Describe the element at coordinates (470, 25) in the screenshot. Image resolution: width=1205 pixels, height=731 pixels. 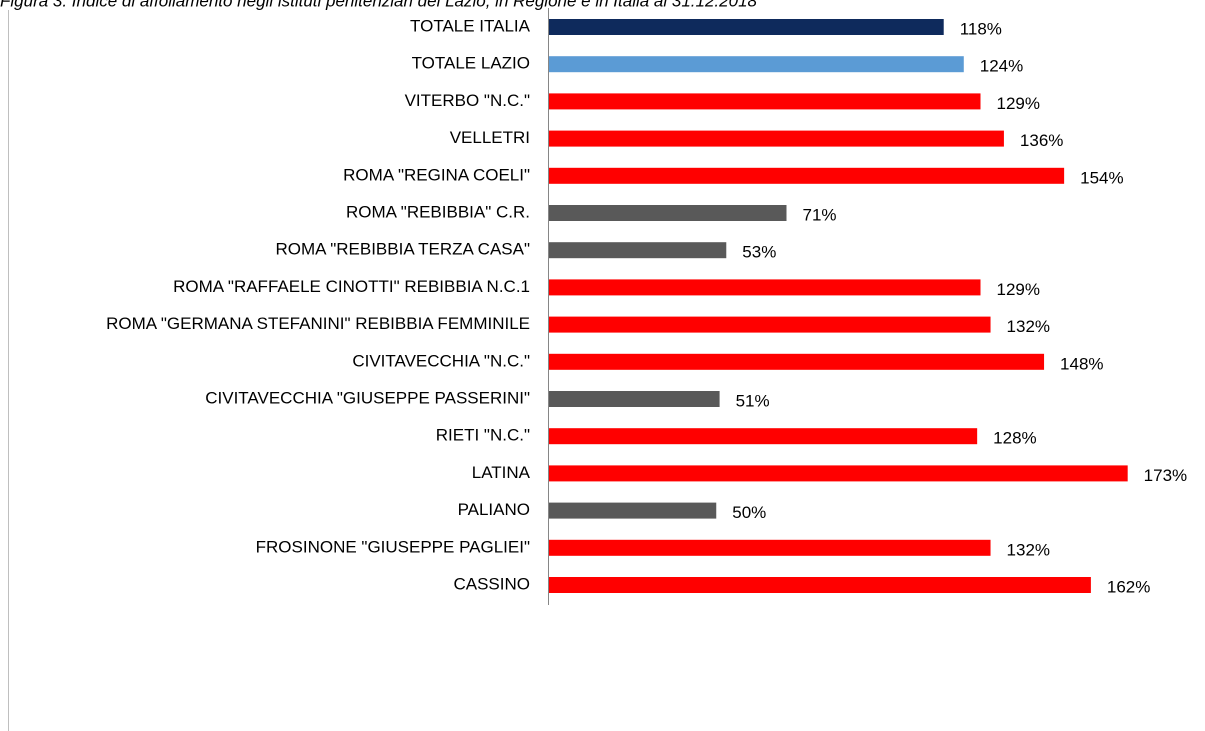
I see `category-label: TOTALE ITALIA` at that location.